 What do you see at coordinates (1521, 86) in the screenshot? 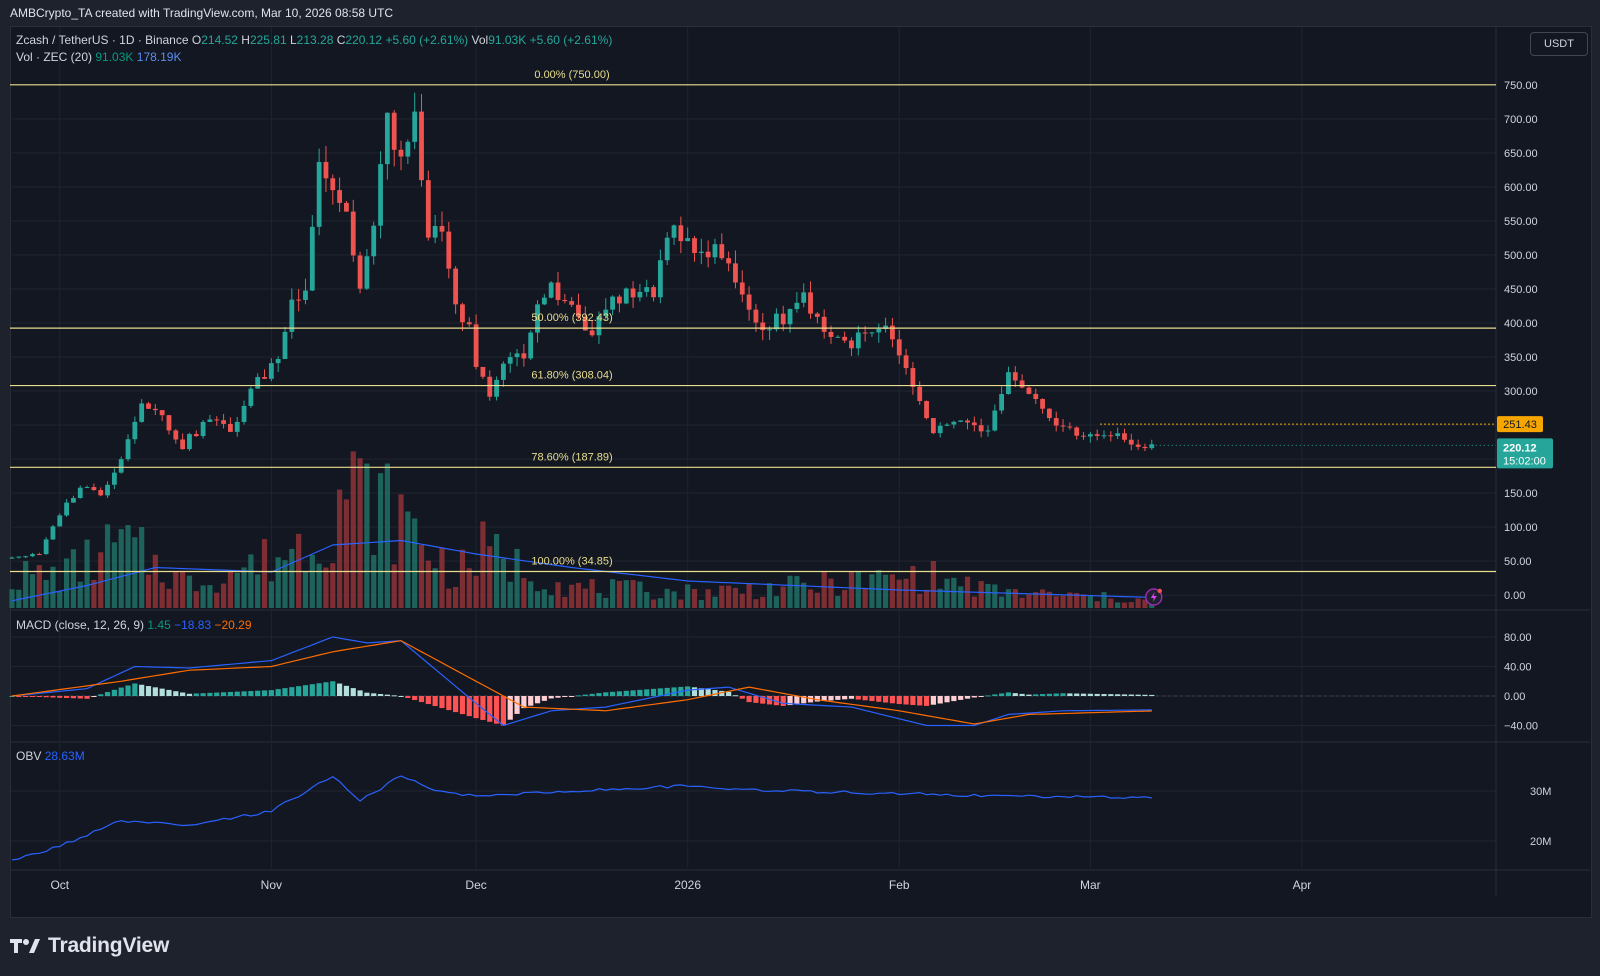
I see `price-axis-tick: 750.00` at bounding box center [1521, 86].